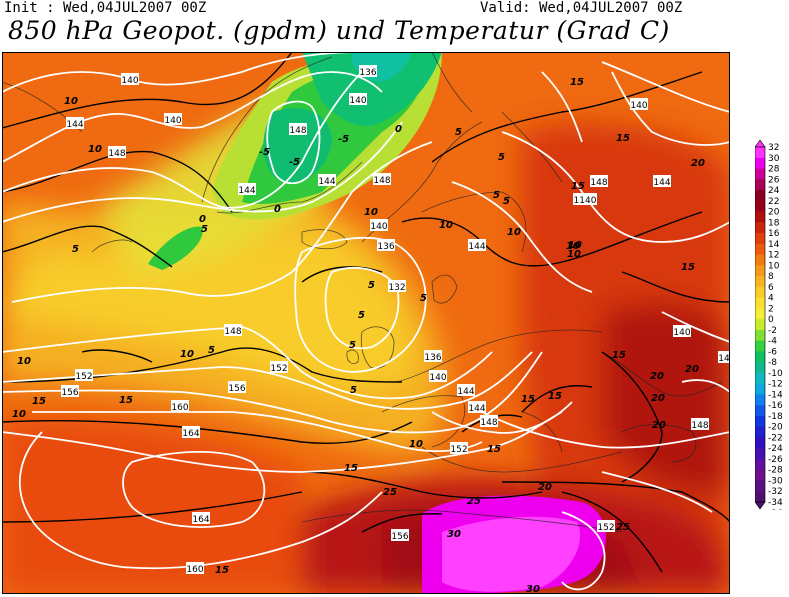 The height and width of the screenshot is (597, 789). Describe the element at coordinates (773, 202) in the screenshot. I see `colorbar-tick-label: 22` at that location.